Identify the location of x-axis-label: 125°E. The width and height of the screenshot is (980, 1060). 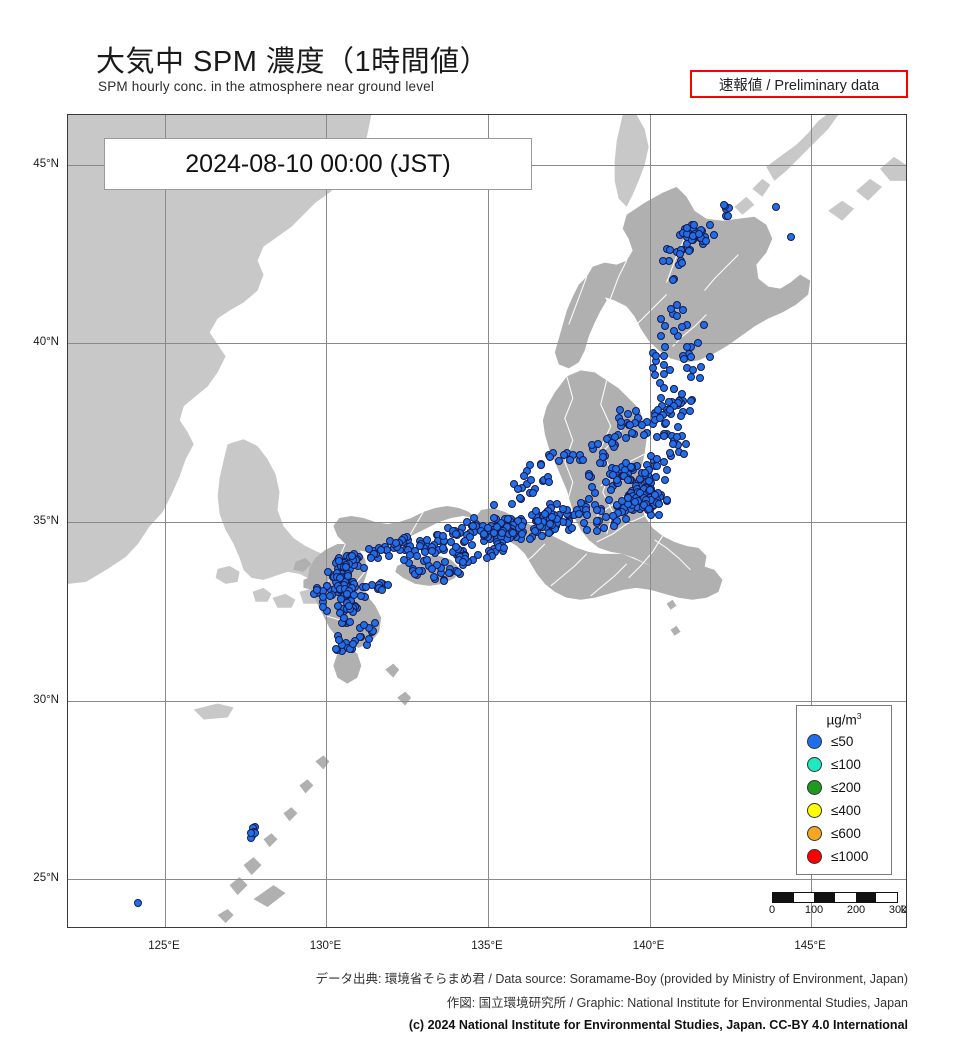
(164, 946).